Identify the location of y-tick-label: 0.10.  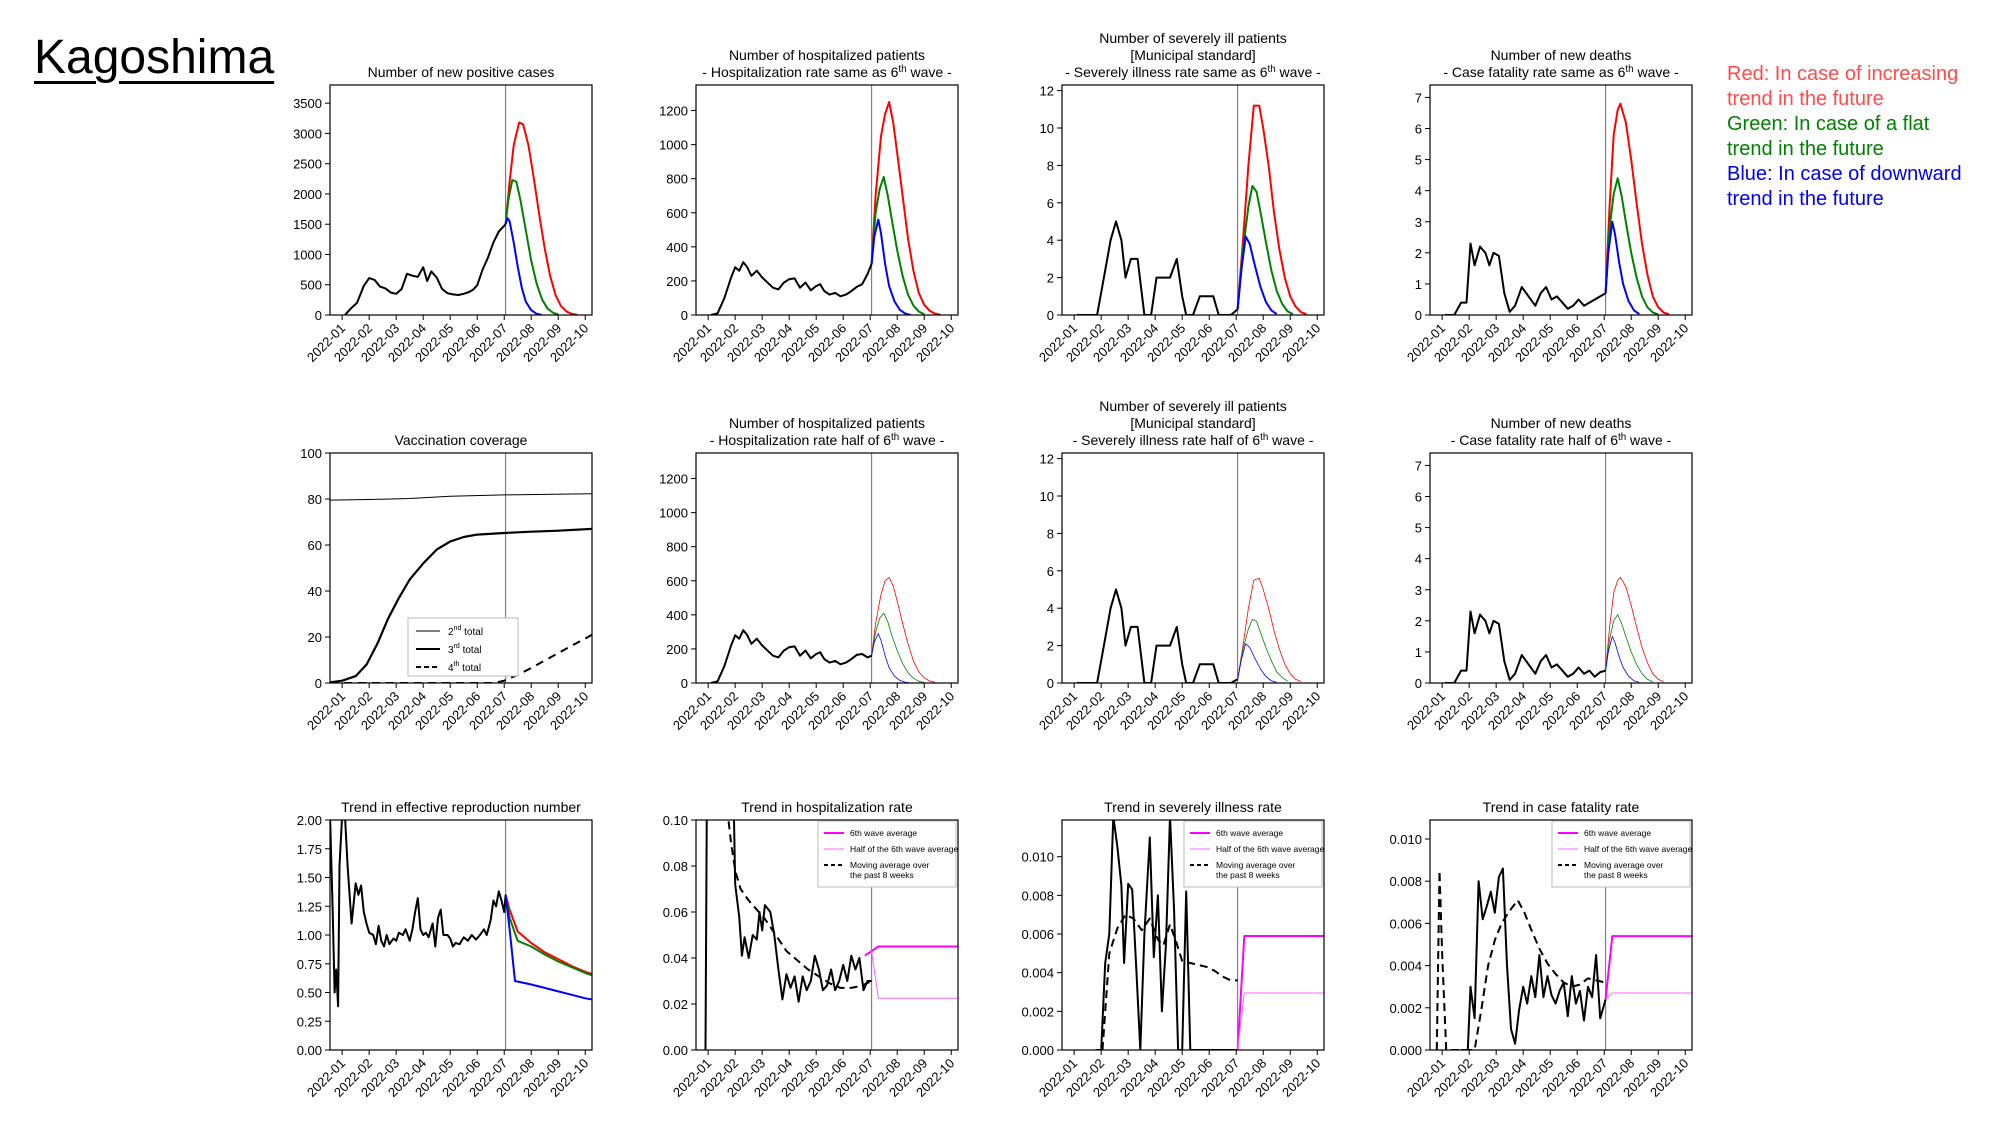
(675, 820).